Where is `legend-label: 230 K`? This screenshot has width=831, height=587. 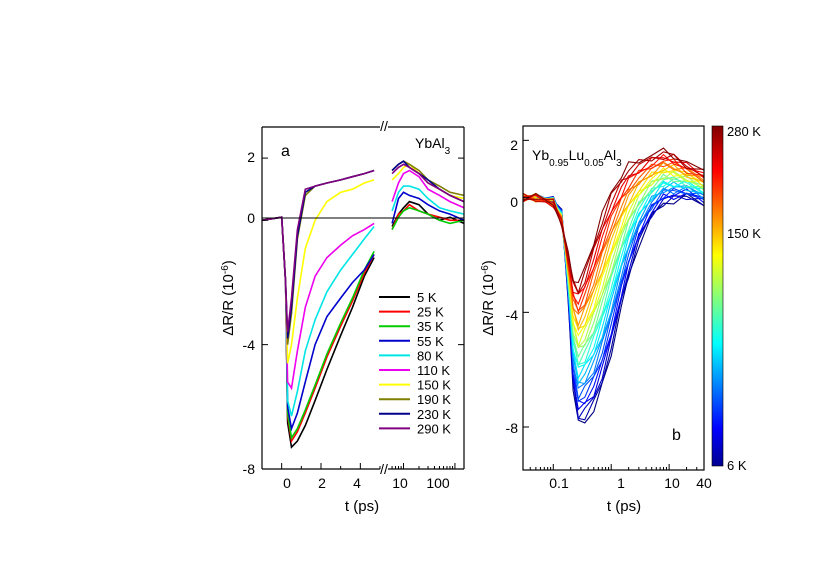
legend-label: 230 K is located at coordinates (434, 414).